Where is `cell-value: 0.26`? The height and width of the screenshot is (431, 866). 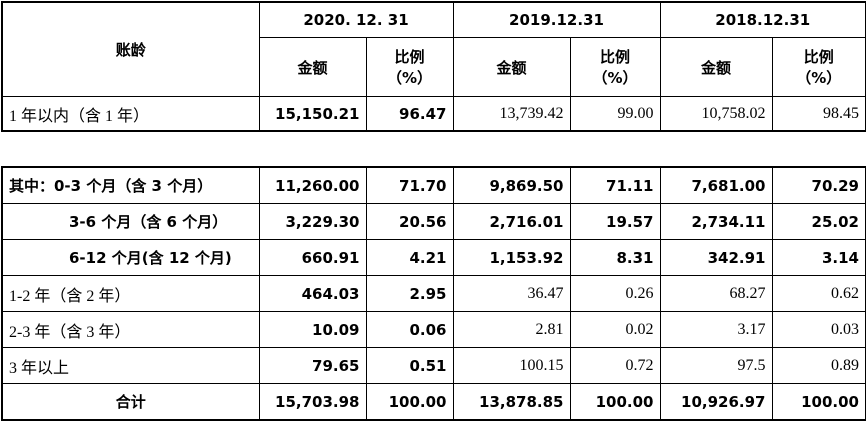 cell-value: 0.26 is located at coordinates (615, 293).